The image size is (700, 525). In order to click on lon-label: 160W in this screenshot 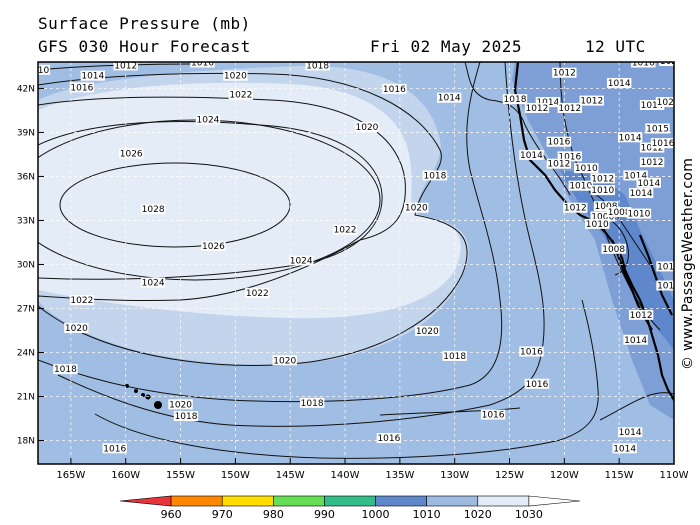, I will do `click(125, 475)`.